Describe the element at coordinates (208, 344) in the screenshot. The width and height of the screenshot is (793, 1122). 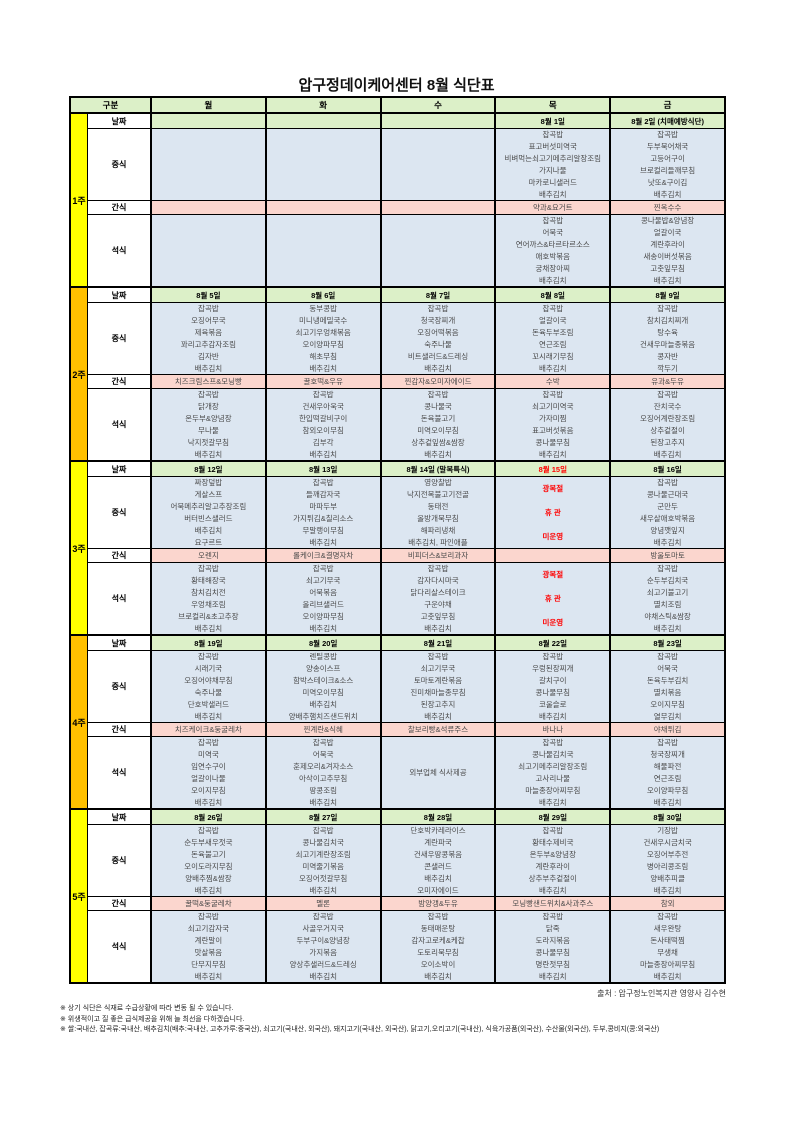
I see `menu-item: 꽈리고추감자조림` at that location.